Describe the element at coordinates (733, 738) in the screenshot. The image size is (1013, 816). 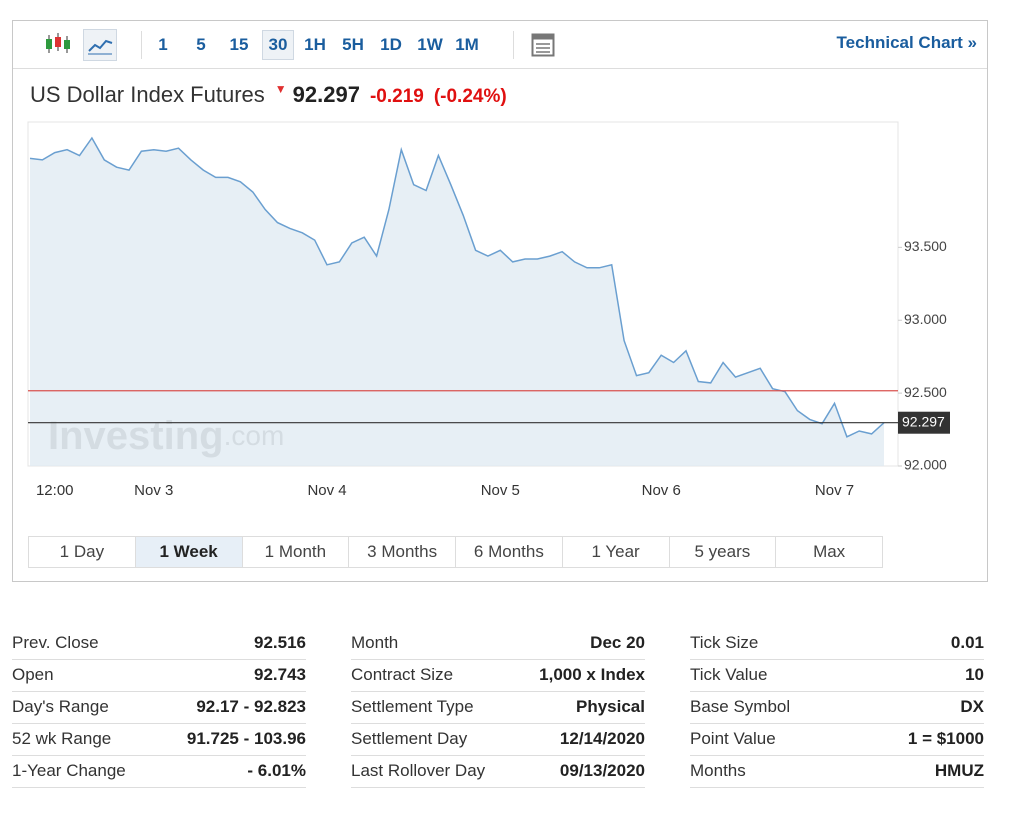
I see `stat-label: Point Value` at that location.